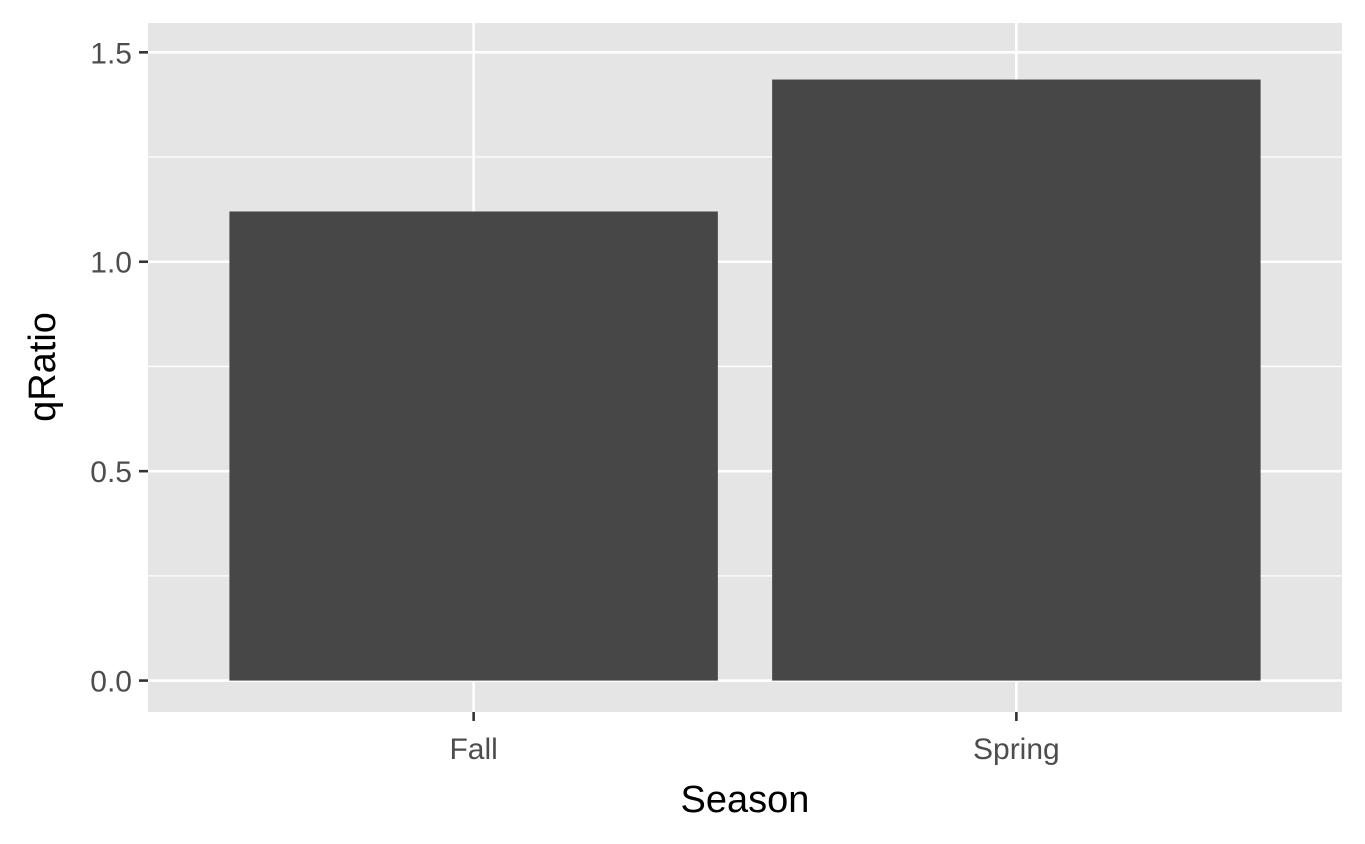 The image size is (1365, 844). I want to click on y-tick-label: 1.0, so click(111, 263).